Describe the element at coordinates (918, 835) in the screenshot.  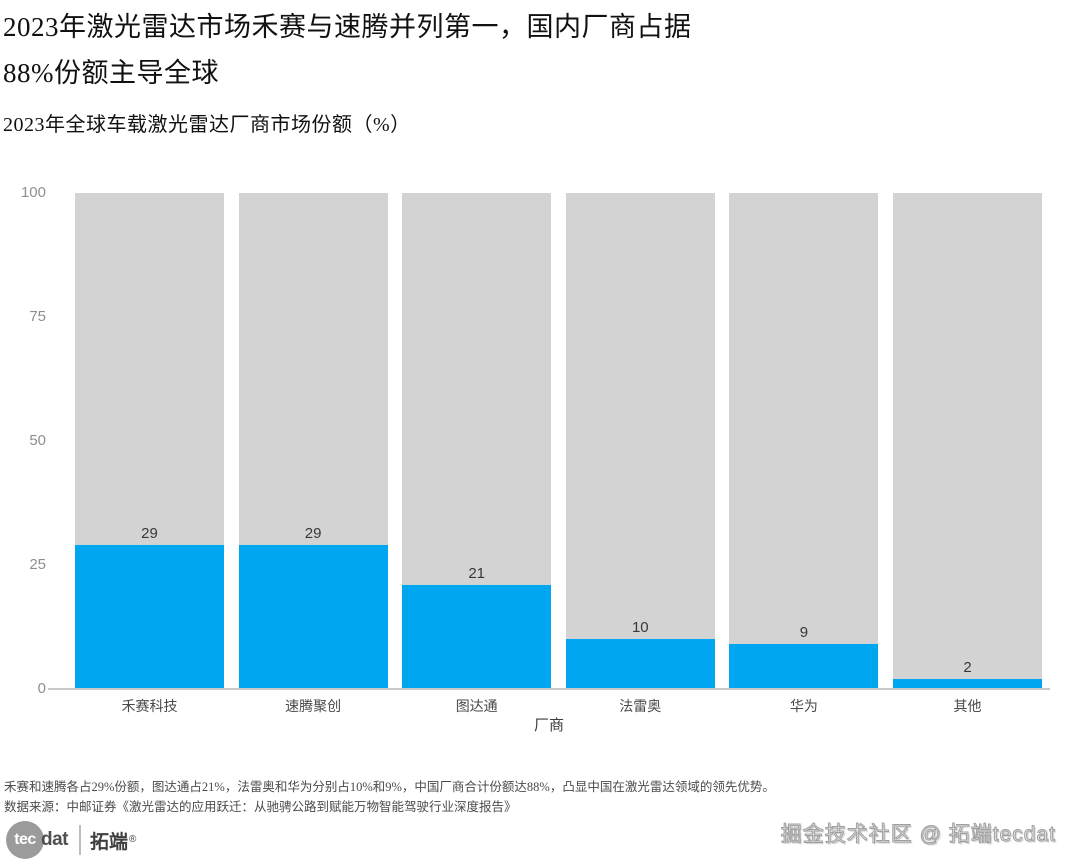
I see `watermark: 掘金技术社区 @ 拓端tecdat` at that location.